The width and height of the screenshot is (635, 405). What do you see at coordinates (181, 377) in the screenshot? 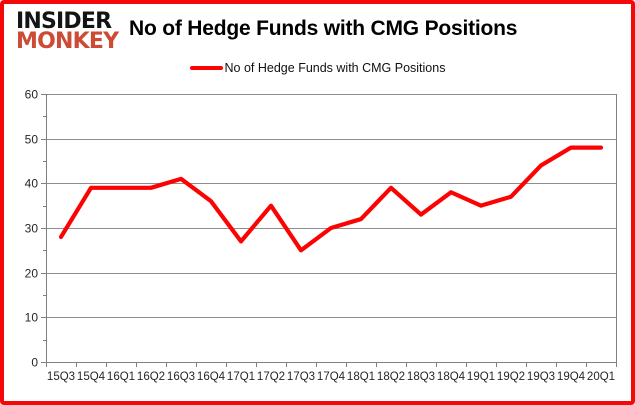
I see `x-tick-label: 16Q3` at bounding box center [181, 377].